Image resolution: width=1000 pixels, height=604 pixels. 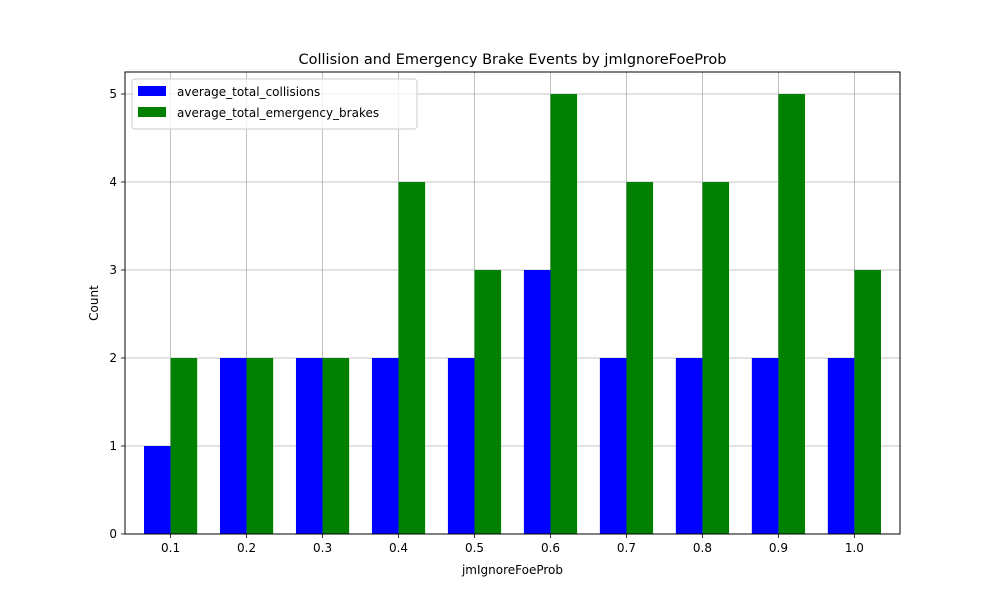 What do you see at coordinates (322, 548) in the screenshot?
I see `x-tick-label: 0.3` at bounding box center [322, 548].